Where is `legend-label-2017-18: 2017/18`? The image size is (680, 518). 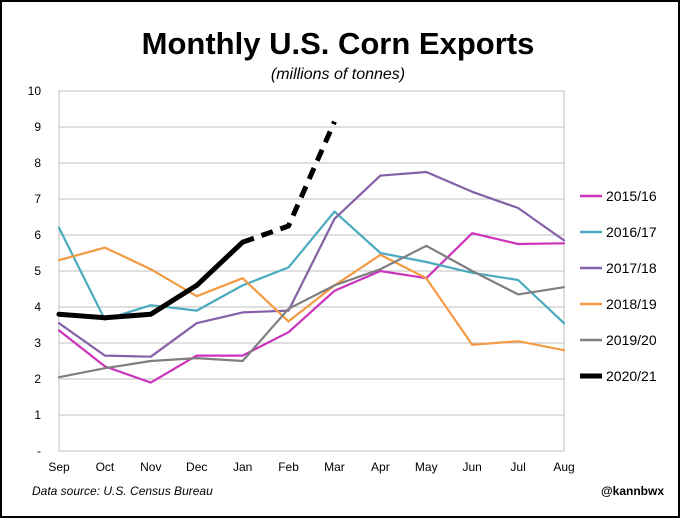 legend-label-2017-18: 2017/18 is located at coordinates (631, 268).